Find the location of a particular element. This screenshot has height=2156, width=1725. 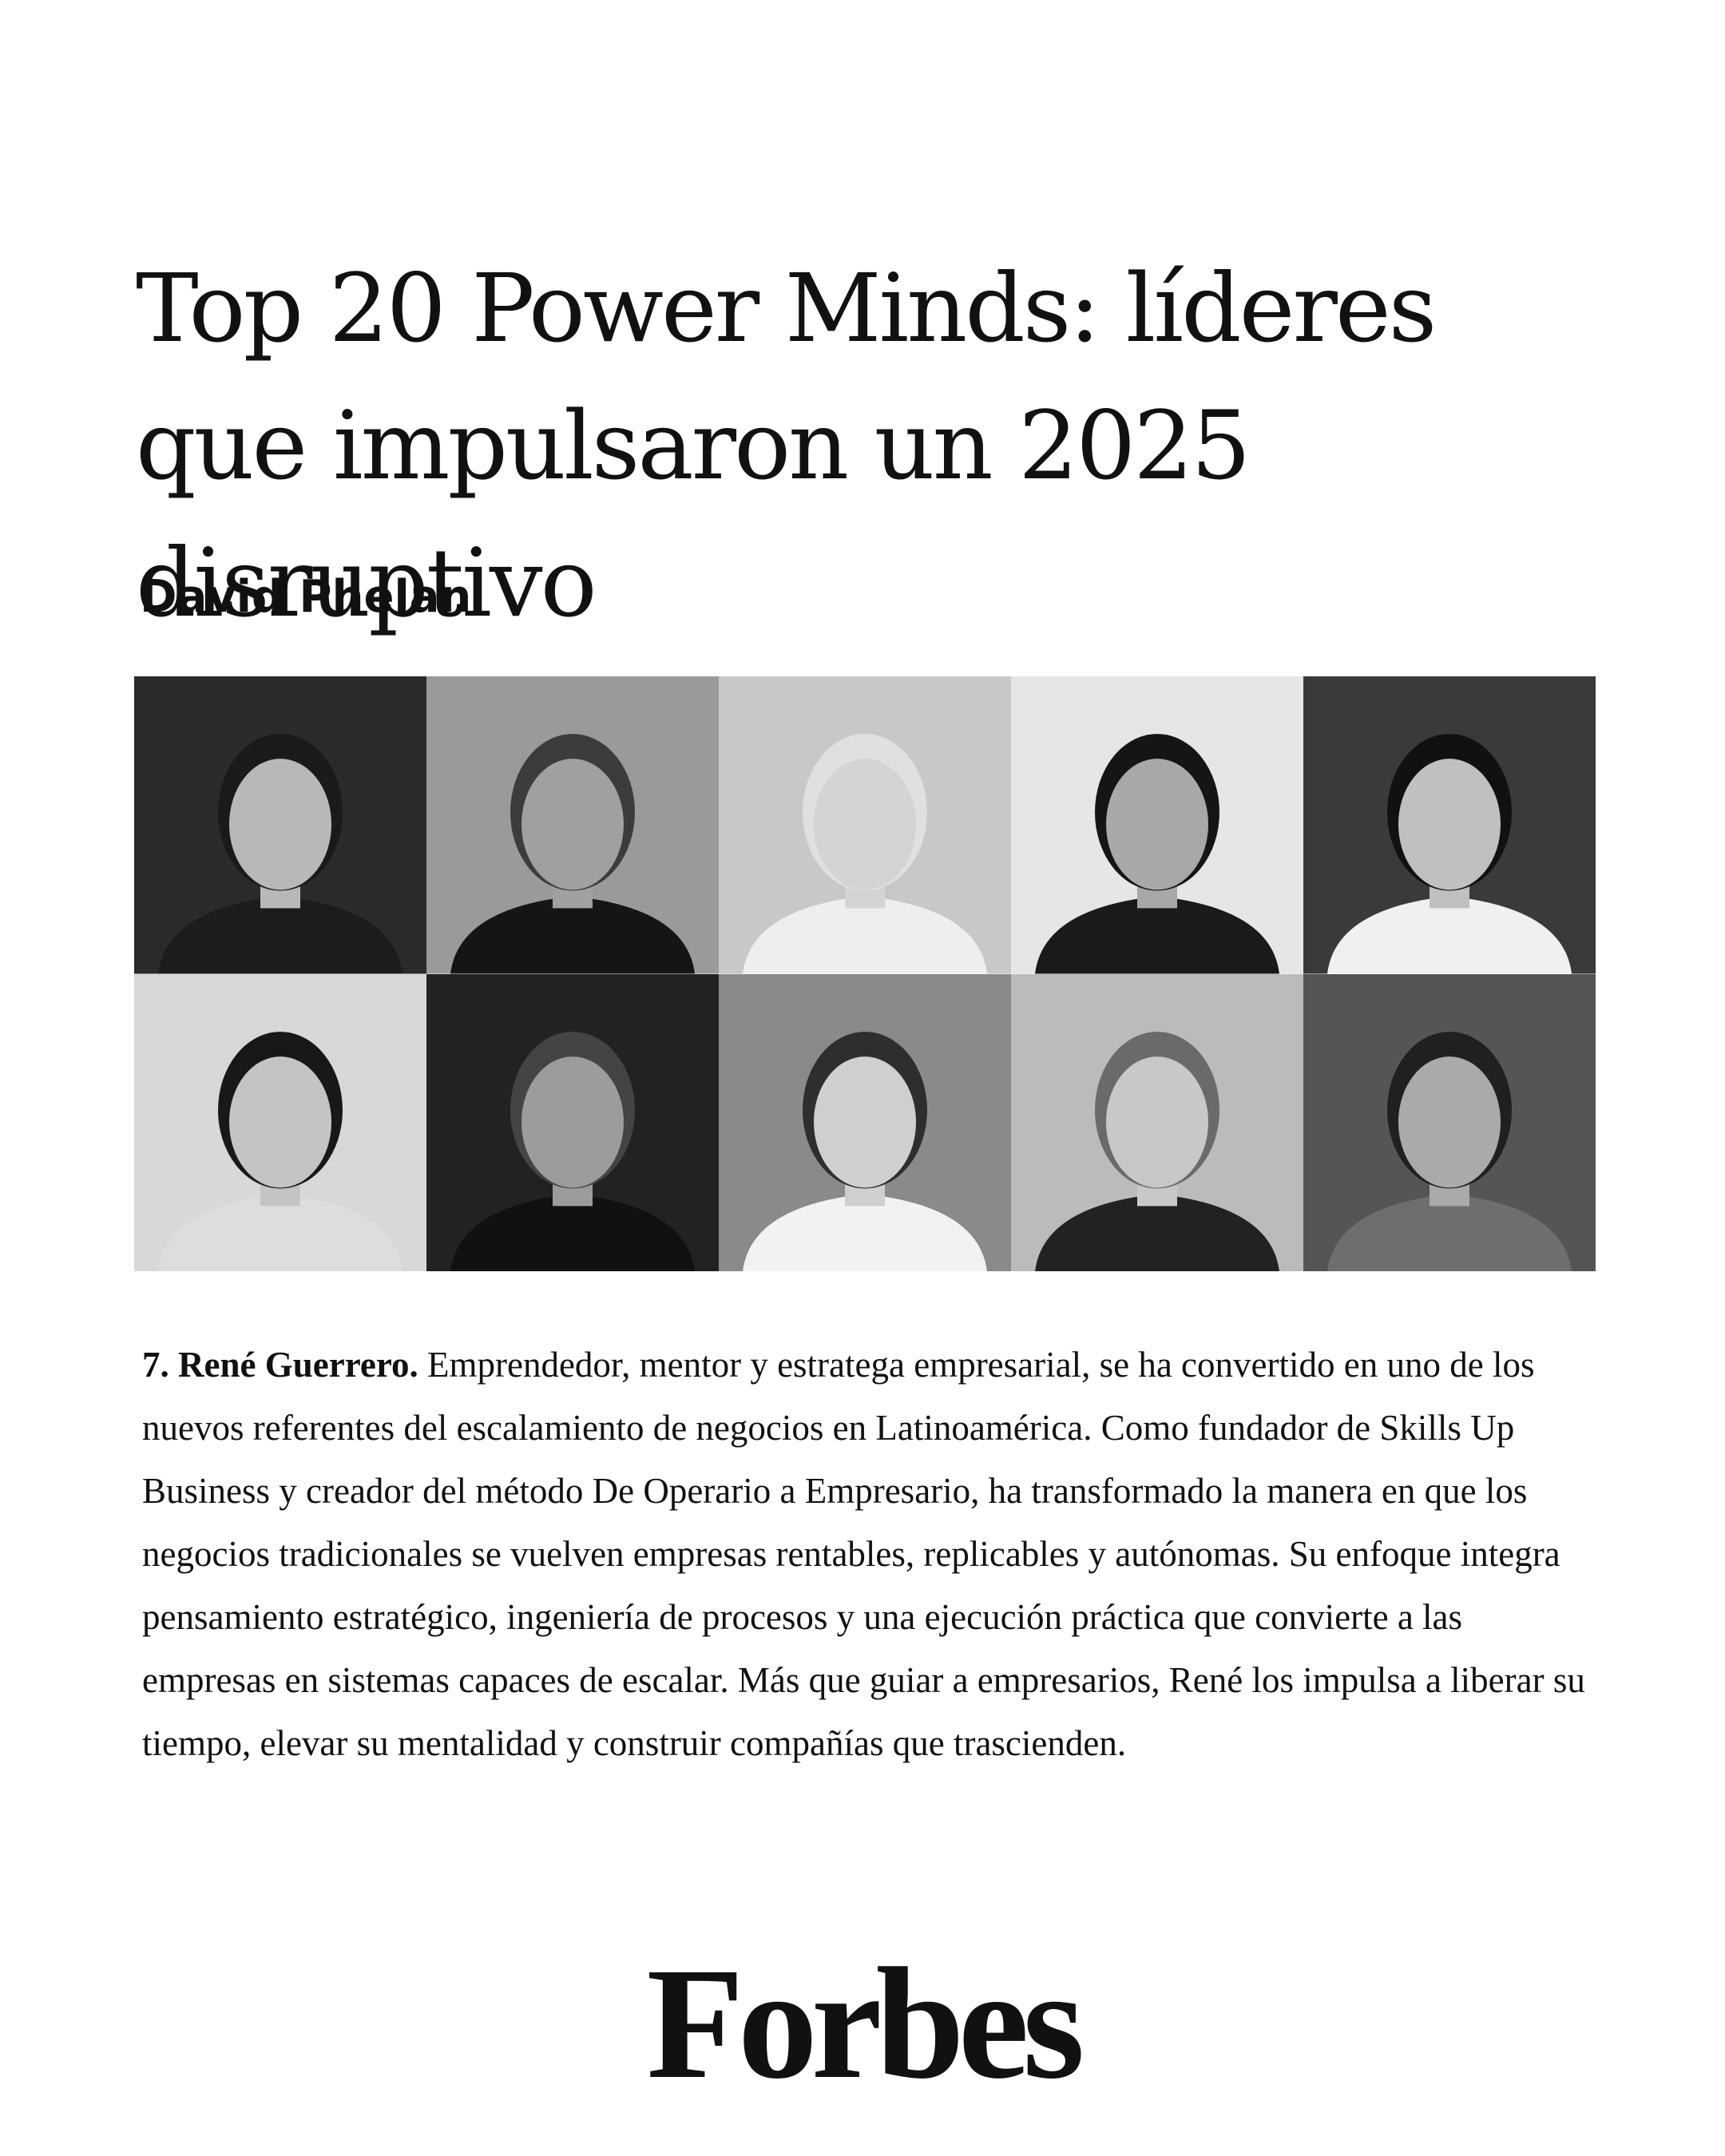

forbes-logo: Forbes is located at coordinates (866, 2024).